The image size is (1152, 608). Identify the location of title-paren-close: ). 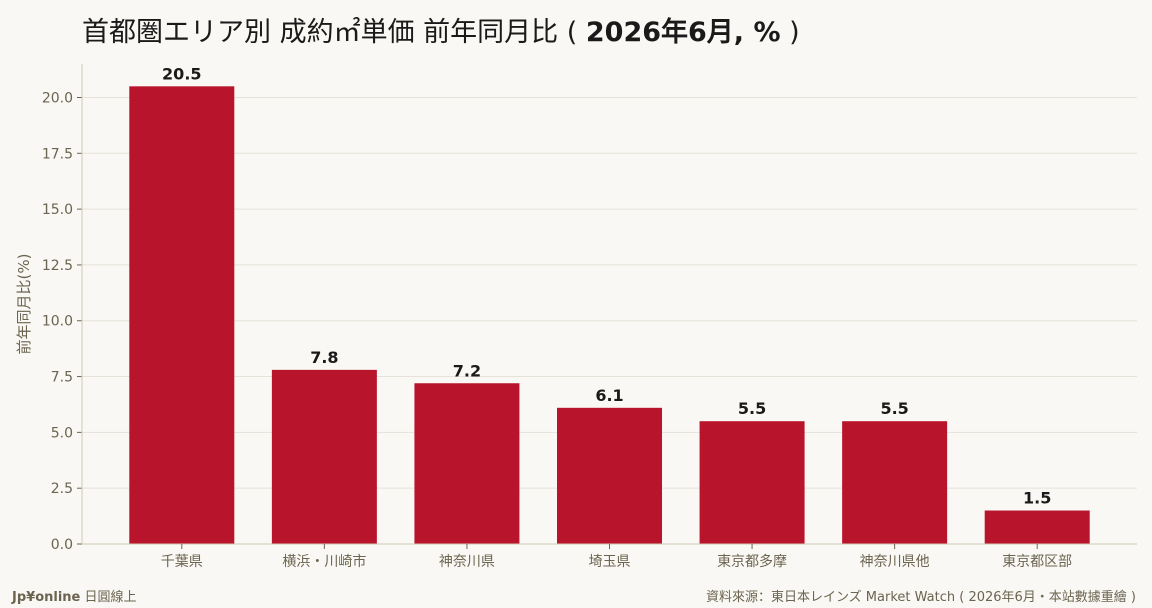
(790, 32).